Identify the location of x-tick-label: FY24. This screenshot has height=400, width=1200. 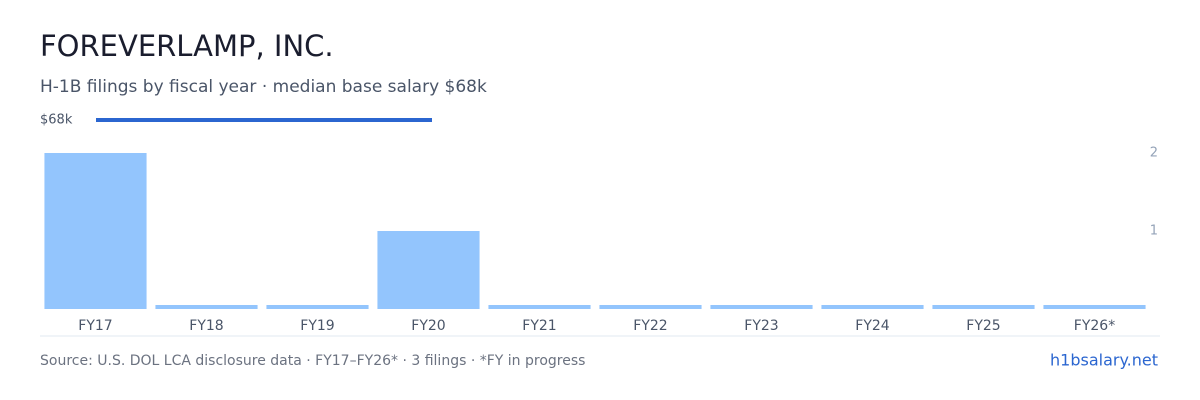
(872, 326).